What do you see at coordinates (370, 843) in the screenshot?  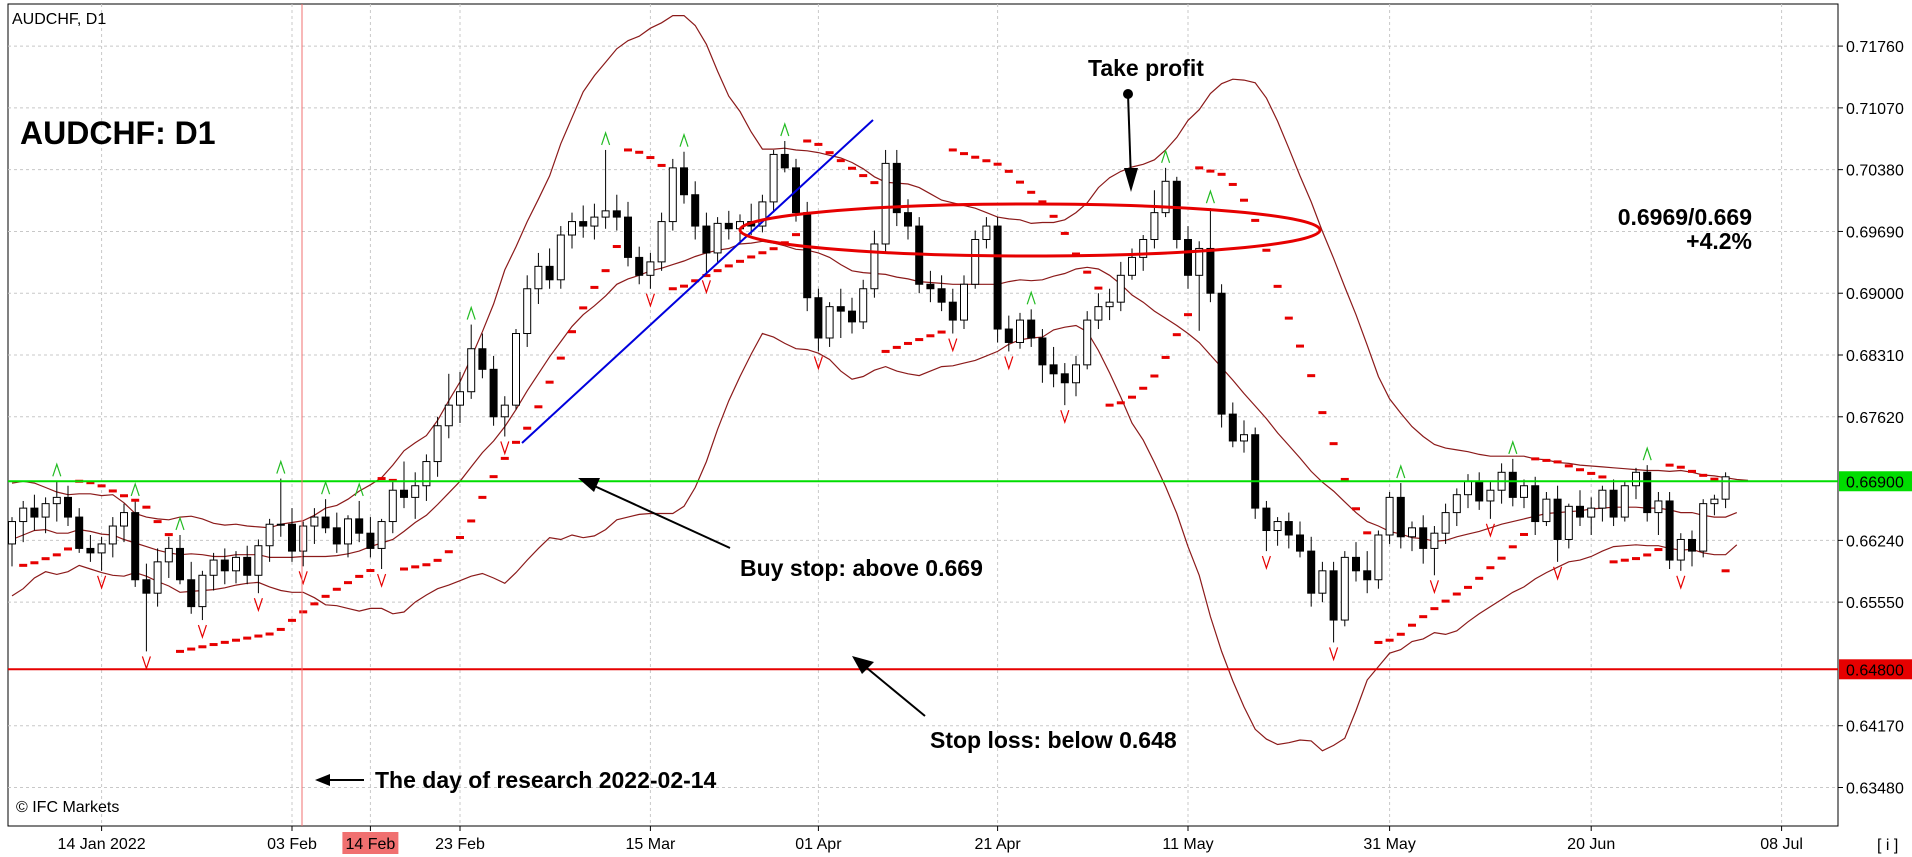 I see `research-day-label-bg` at bounding box center [370, 843].